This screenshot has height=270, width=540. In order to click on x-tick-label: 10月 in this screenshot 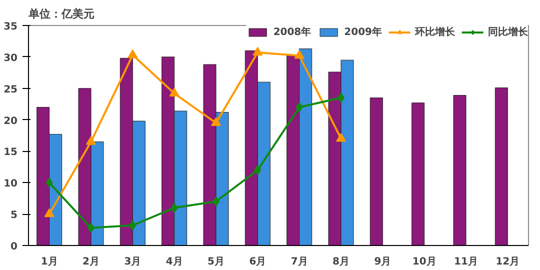, I will do `click(424, 262)`.